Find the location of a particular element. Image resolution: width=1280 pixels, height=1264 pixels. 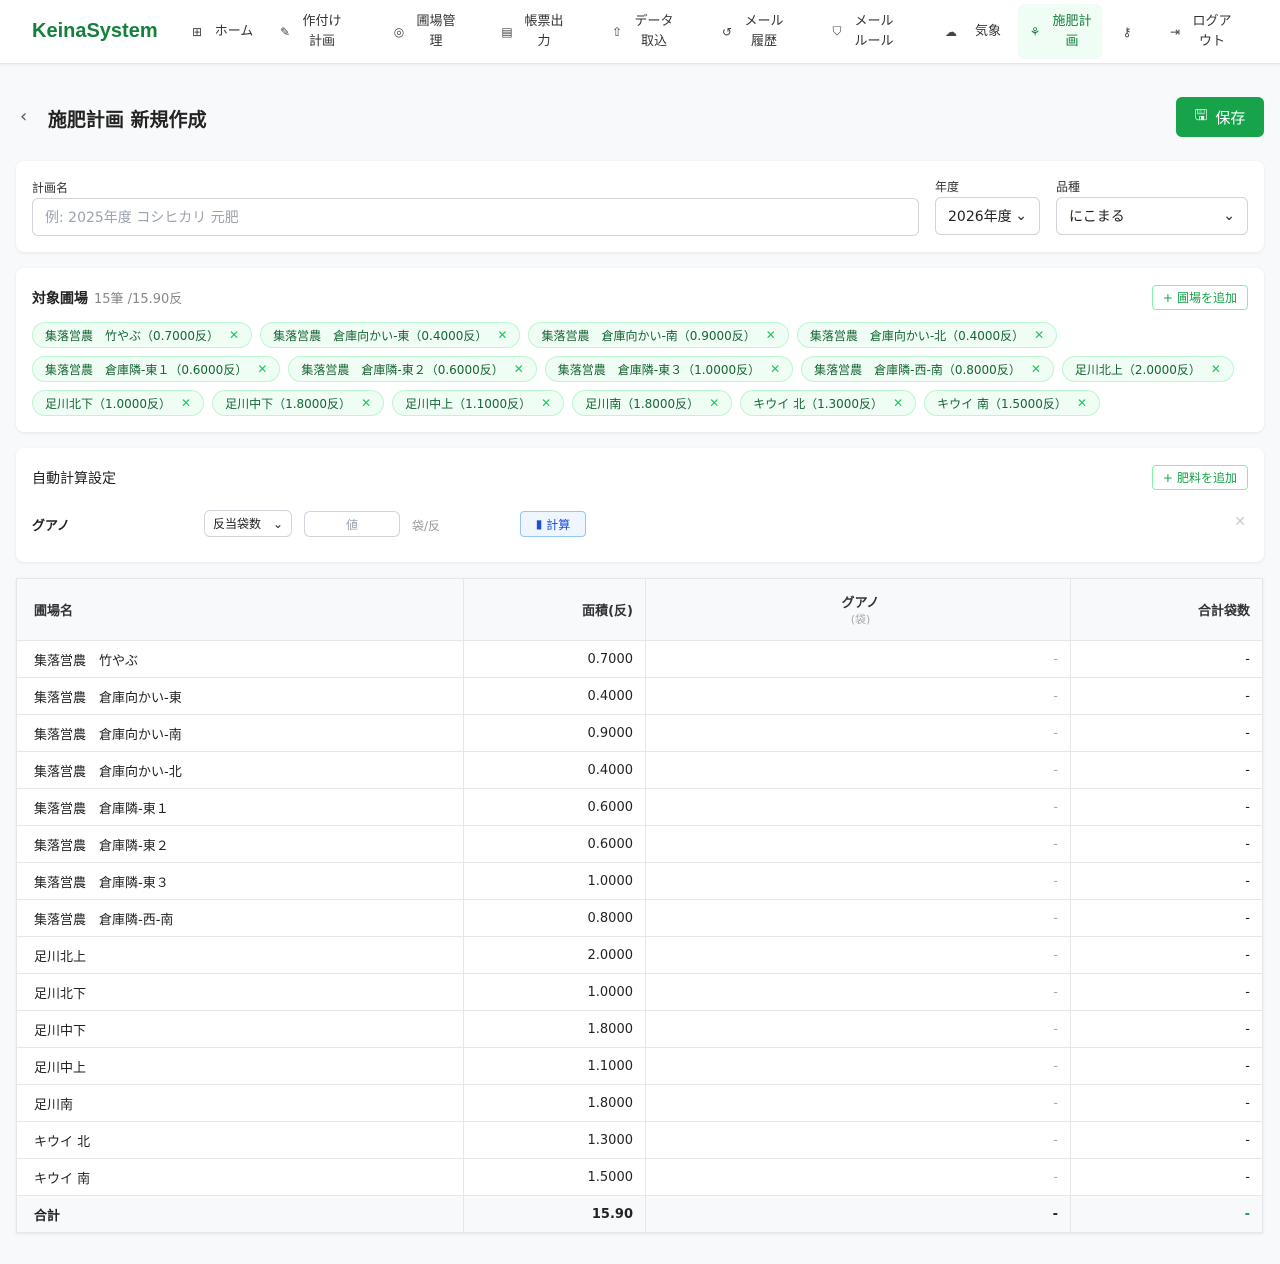

calc-value-input: 値 is located at coordinates (352, 524).